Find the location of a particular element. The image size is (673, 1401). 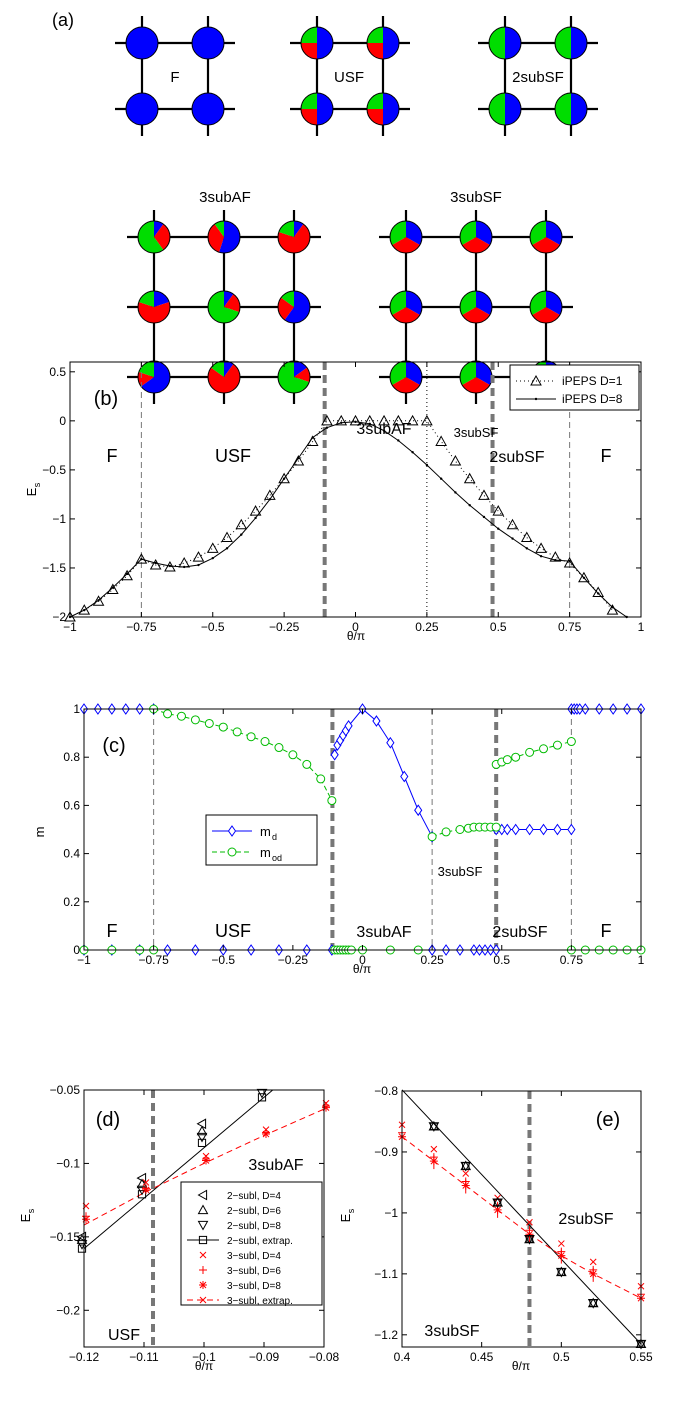

y-tick-label: −0.8 is located at coordinates (386, 1091).